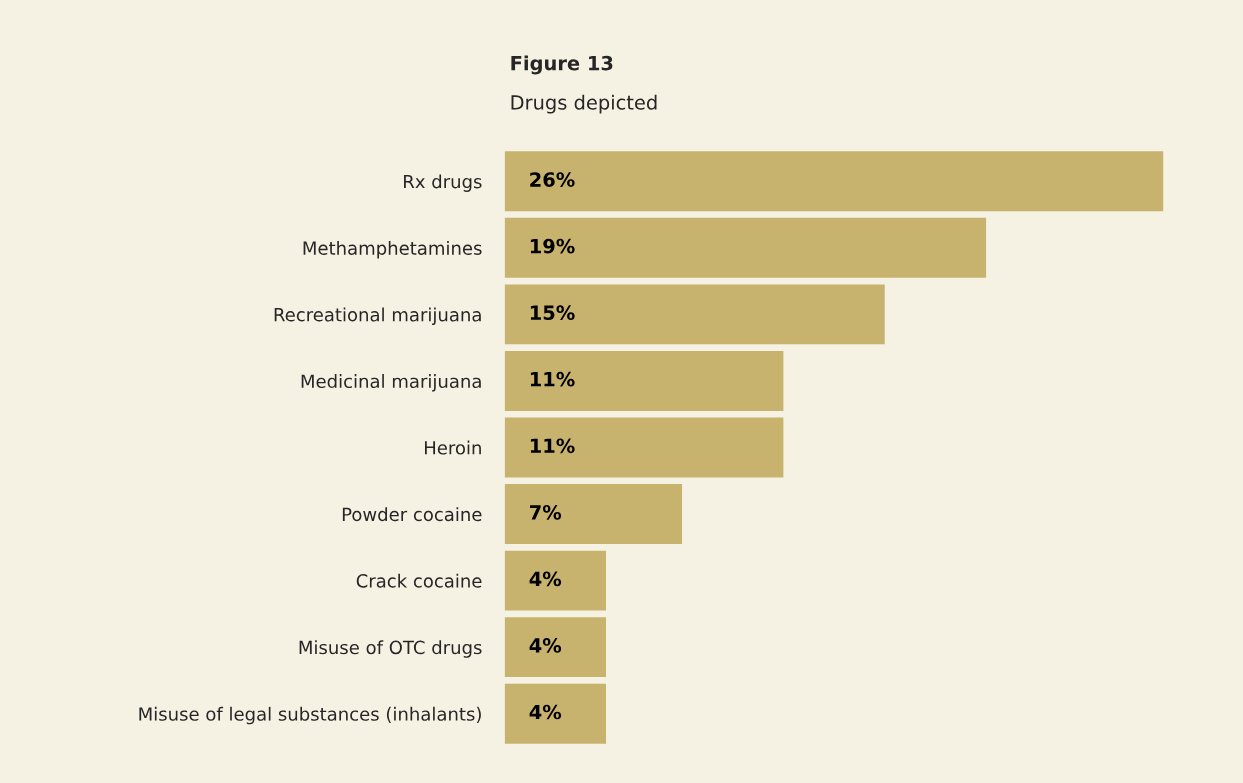 This screenshot has height=783, width=1243. I want to click on y-tick-label: Misuse of legal substances (inhalants), so click(310, 715).